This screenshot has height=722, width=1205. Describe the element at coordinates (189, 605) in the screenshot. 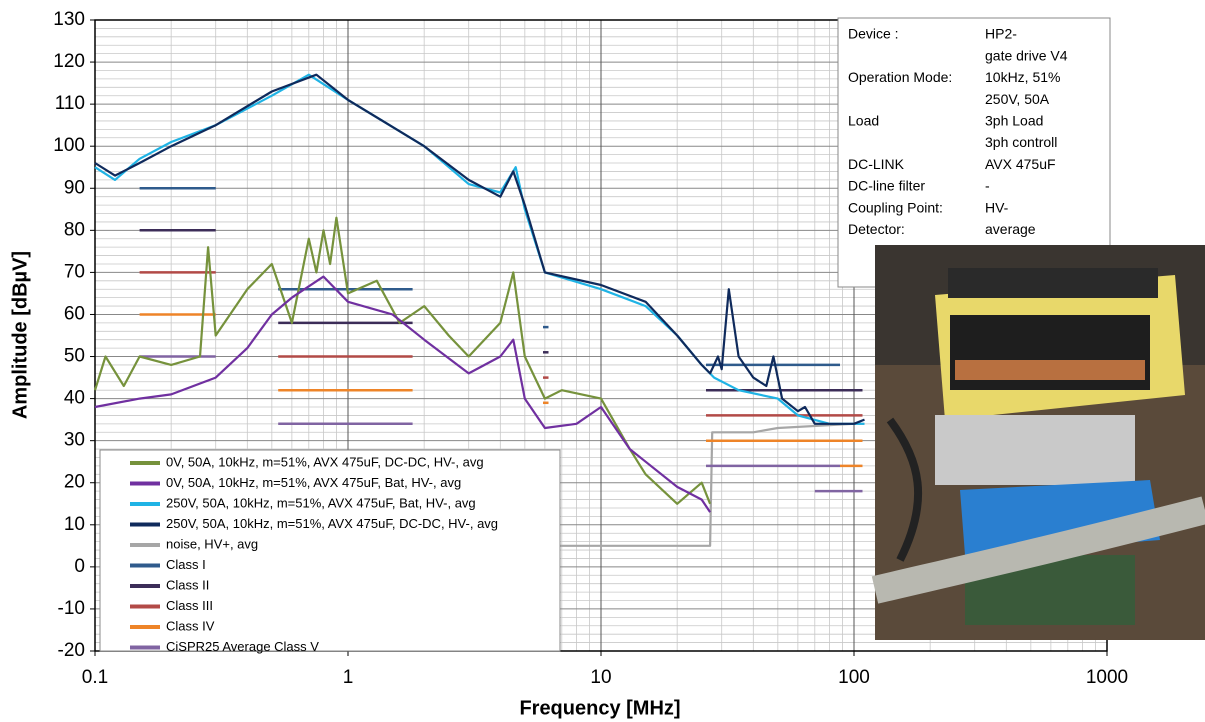

I see `legend-label: Class III` at that location.